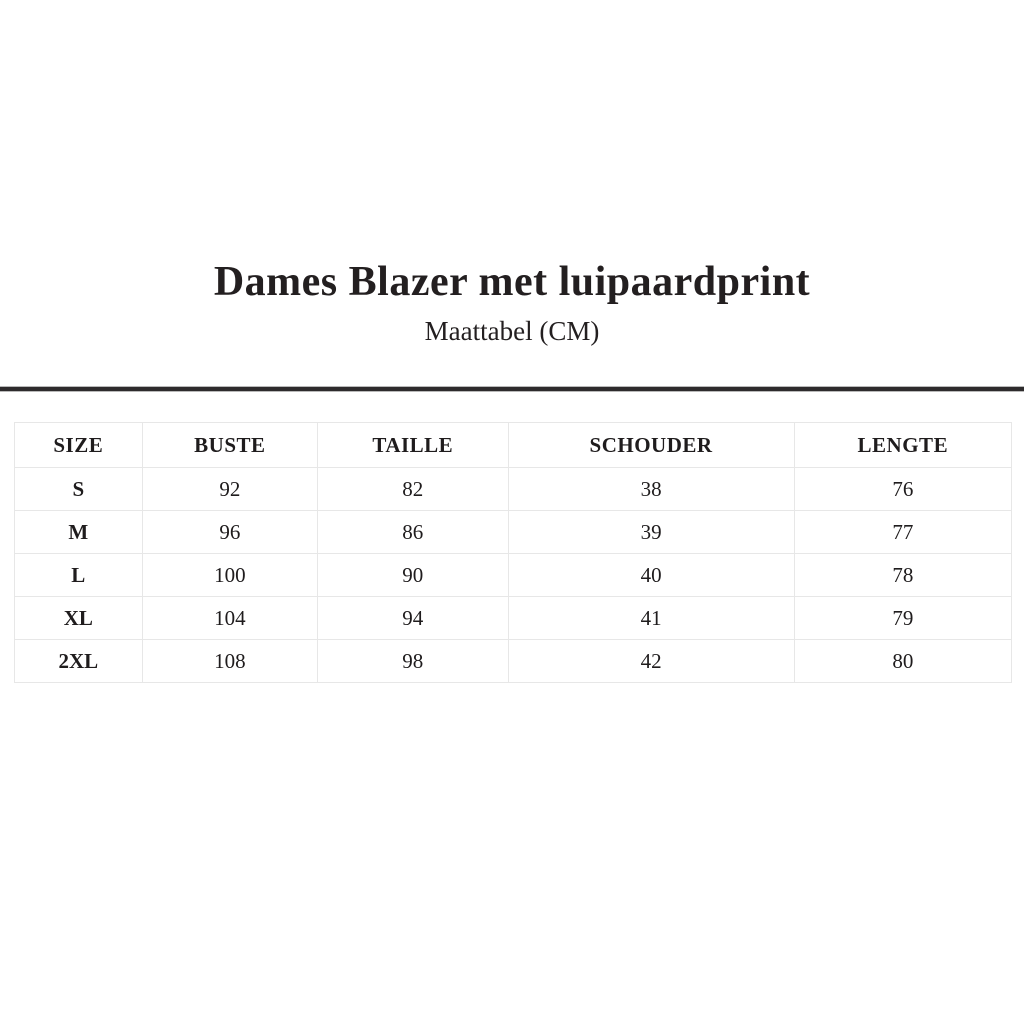  What do you see at coordinates (512, 331) in the screenshot?
I see `page-subtitle: Maattabel (CM)` at bounding box center [512, 331].